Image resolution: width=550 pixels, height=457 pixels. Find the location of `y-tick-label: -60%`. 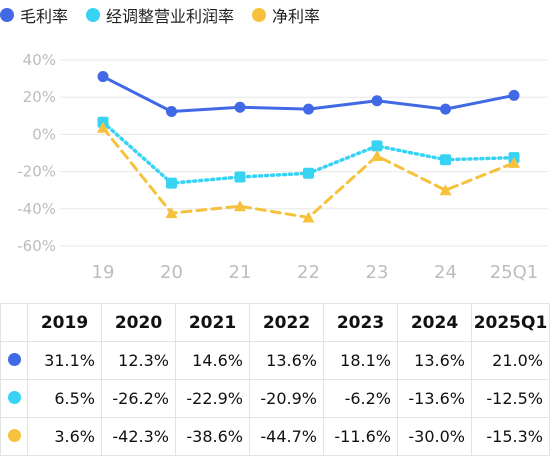

y-tick-label: -60% is located at coordinates (36, 246).